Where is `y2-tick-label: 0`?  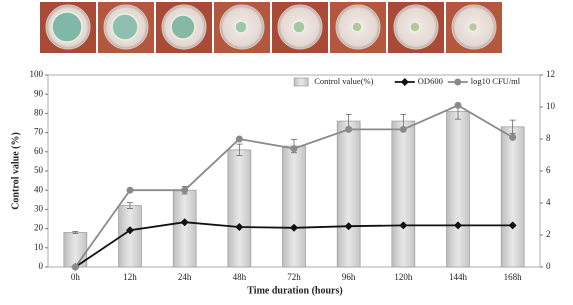
y2-tick-label: 0 is located at coordinates (548, 266).